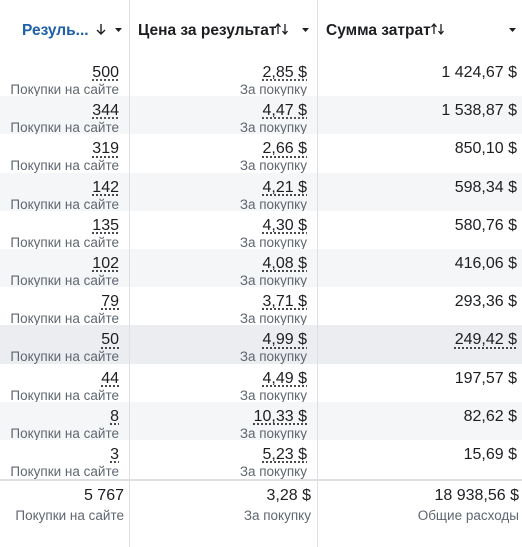  Describe the element at coordinates (114, 454) in the screenshot. I see `result-value: 3` at that location.